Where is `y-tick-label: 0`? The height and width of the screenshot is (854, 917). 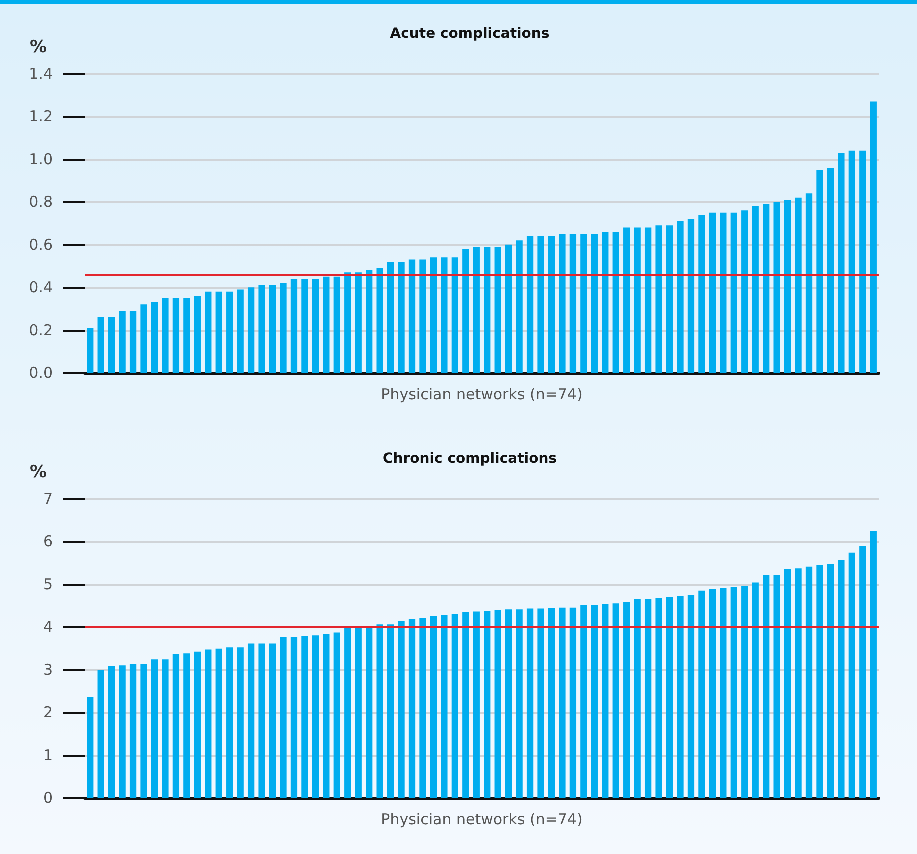
y-tick-label: 0 is located at coordinates (48, 798).